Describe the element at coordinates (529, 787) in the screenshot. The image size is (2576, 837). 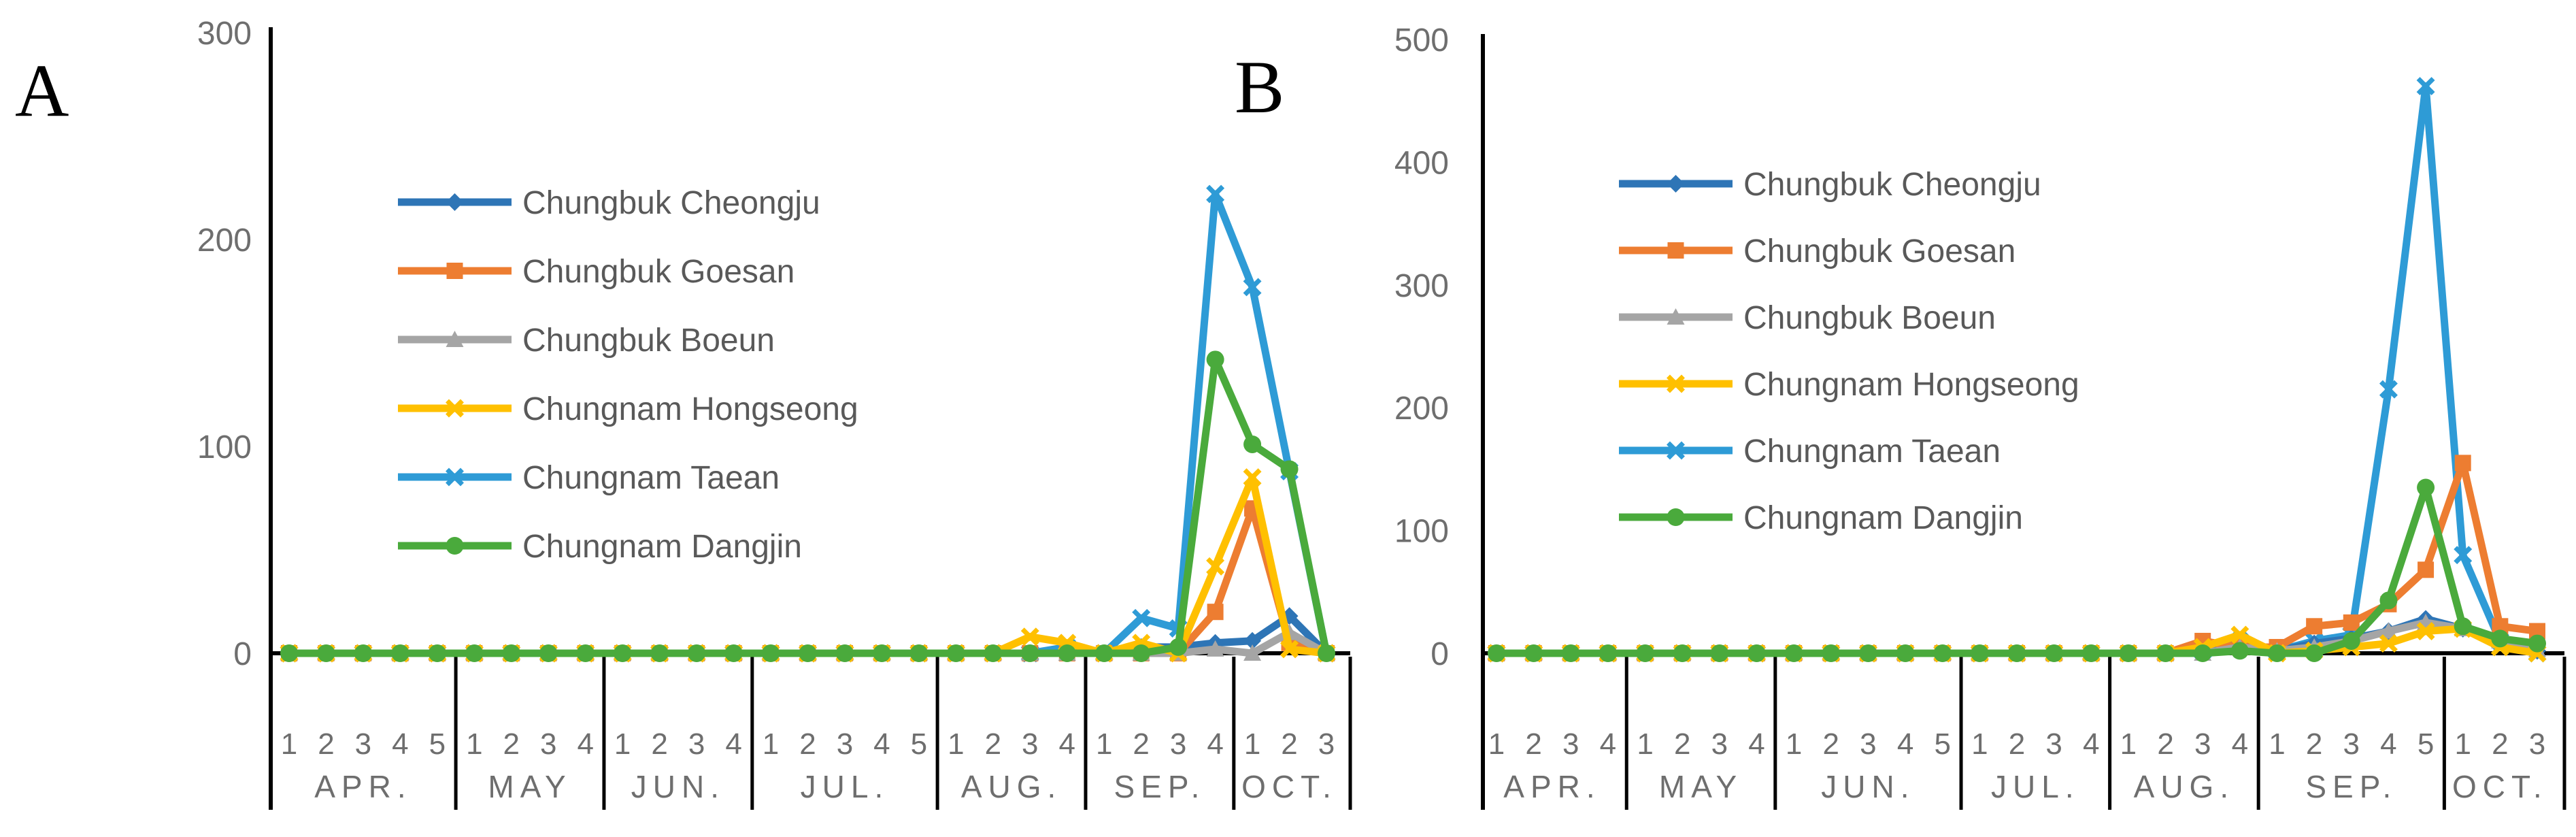
I see `x-month-label: MAY` at that location.